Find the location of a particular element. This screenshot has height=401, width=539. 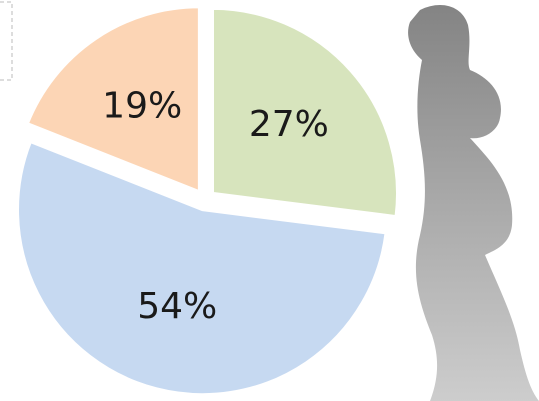

data-label: 19% is located at coordinates (142, 106).